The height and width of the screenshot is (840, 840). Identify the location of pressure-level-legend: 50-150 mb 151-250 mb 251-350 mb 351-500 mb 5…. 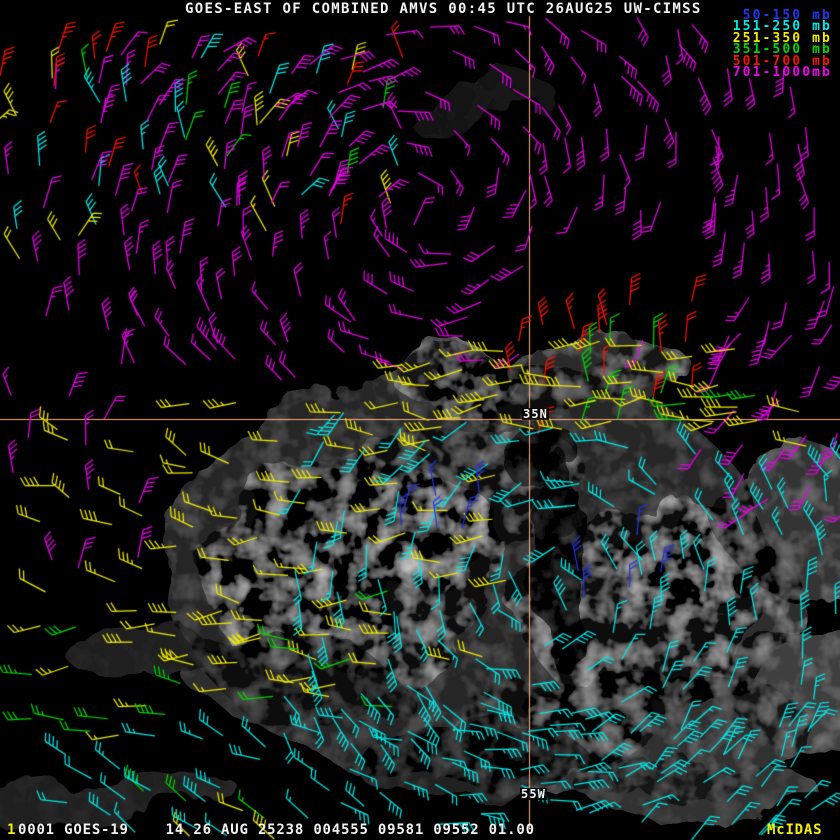
(782, 44).